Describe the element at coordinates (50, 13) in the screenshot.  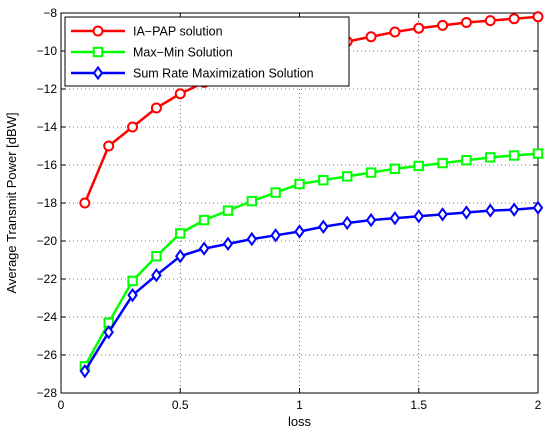
I see `y-tick-label: −8` at that location.